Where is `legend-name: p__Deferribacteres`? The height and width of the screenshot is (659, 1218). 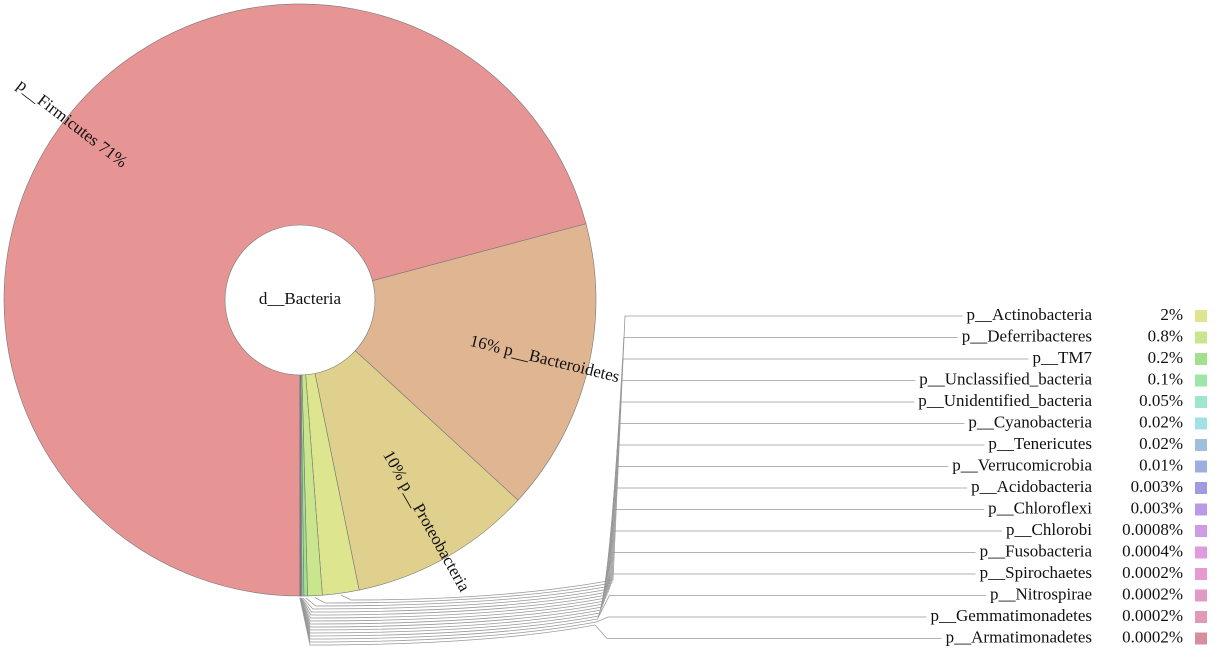
legend-name: p__Deferribacteres is located at coordinates (1027, 335).